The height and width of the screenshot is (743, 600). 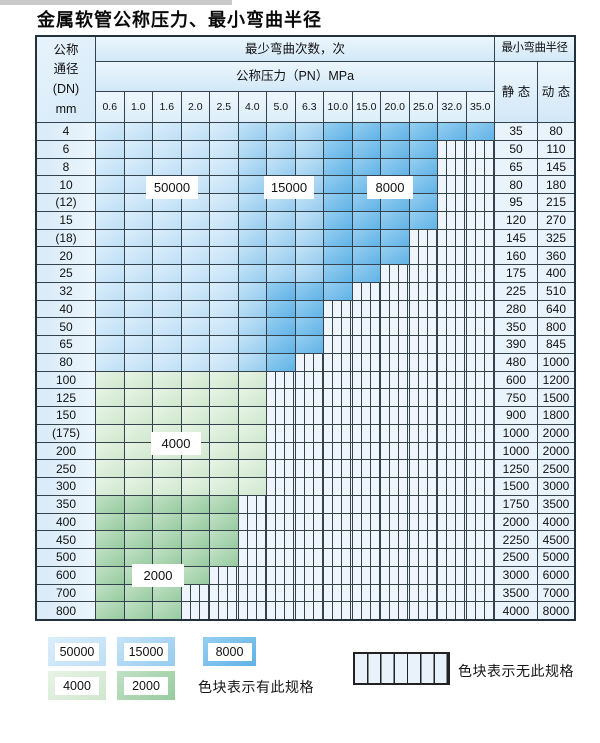 I want to click on dn-cell: 200, so click(x=66, y=451).